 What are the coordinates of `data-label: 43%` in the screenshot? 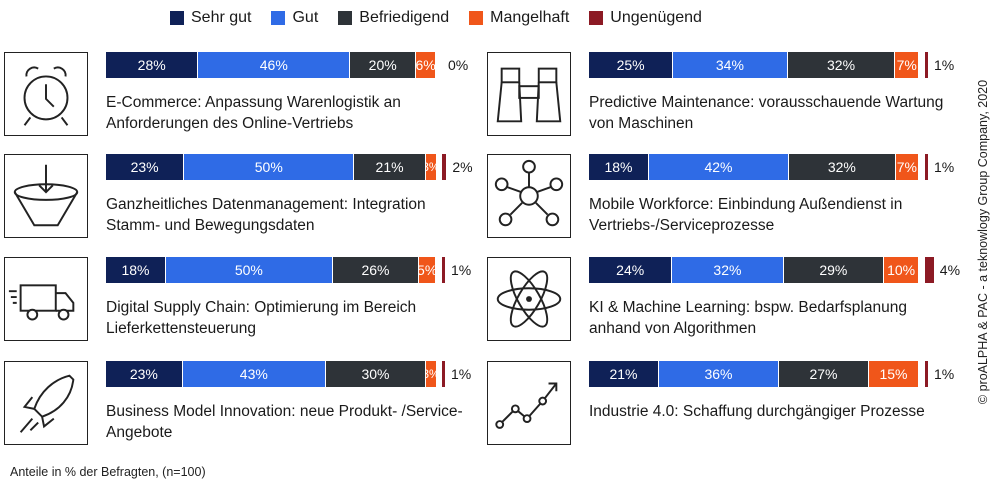 It's located at (253, 374).